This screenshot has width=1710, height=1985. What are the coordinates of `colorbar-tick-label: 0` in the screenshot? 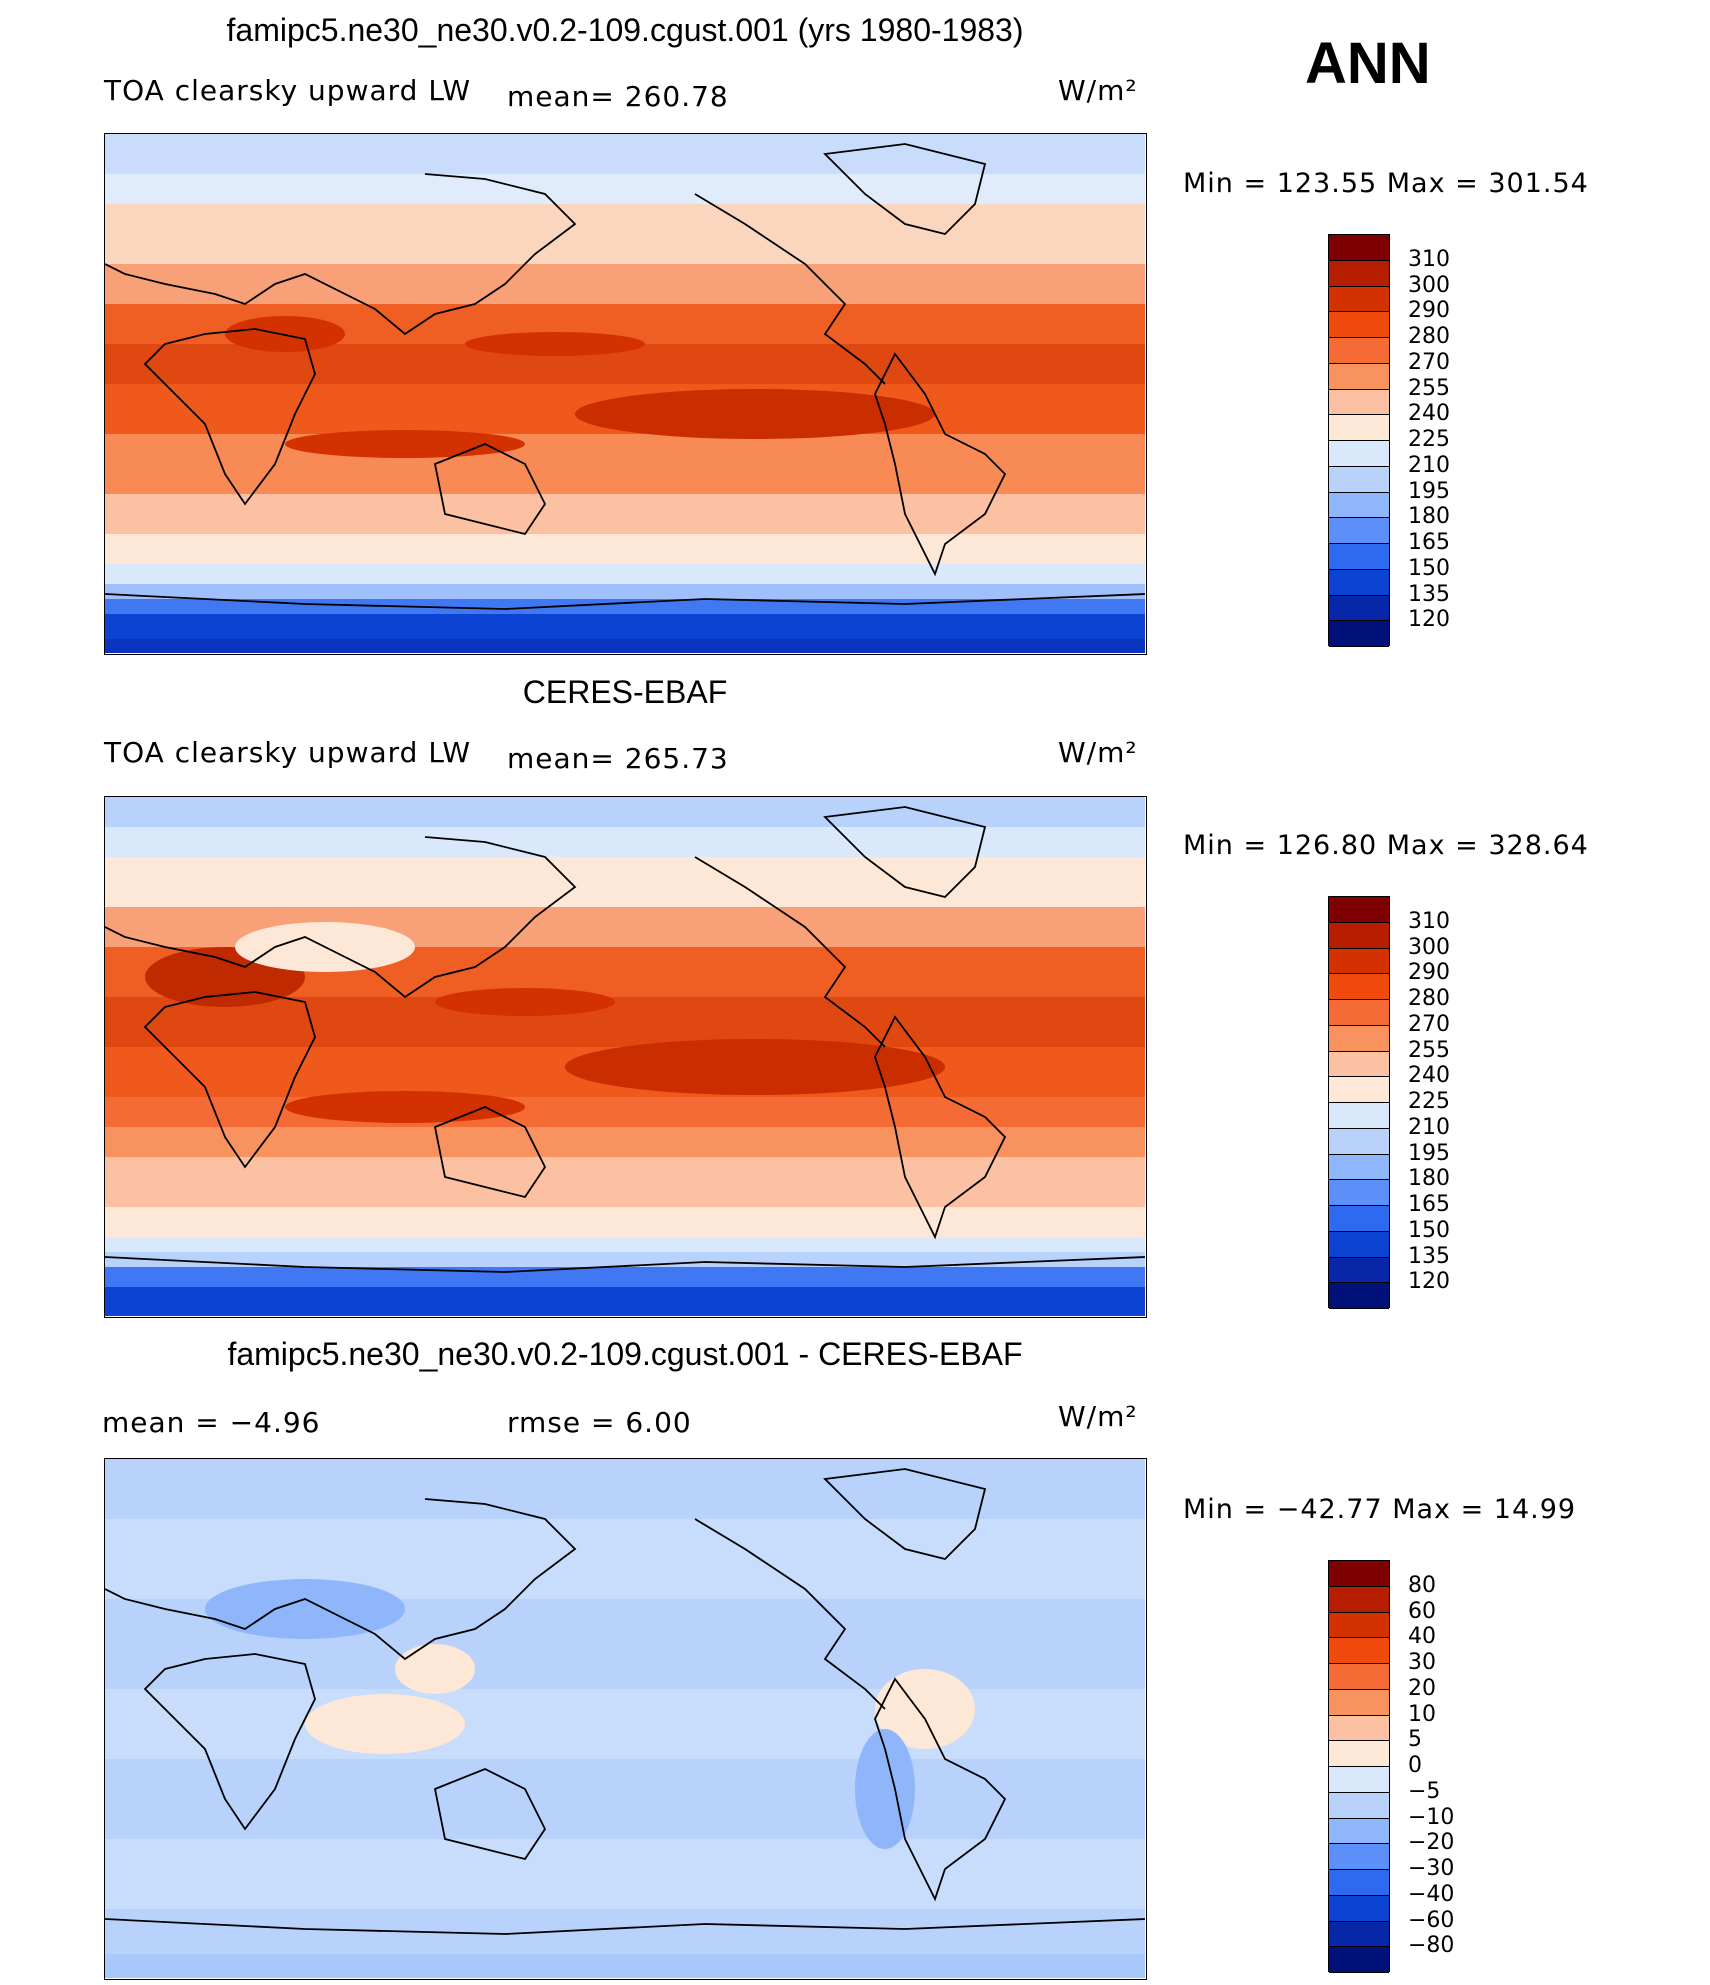 It's located at (1415, 1765).